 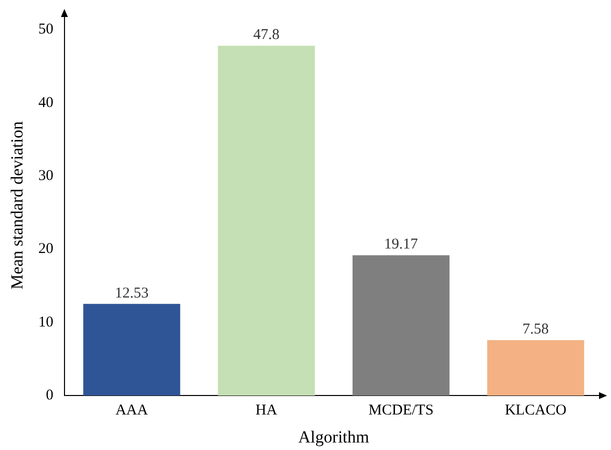 I want to click on y-tick-label: 10, so click(x=46, y=322).